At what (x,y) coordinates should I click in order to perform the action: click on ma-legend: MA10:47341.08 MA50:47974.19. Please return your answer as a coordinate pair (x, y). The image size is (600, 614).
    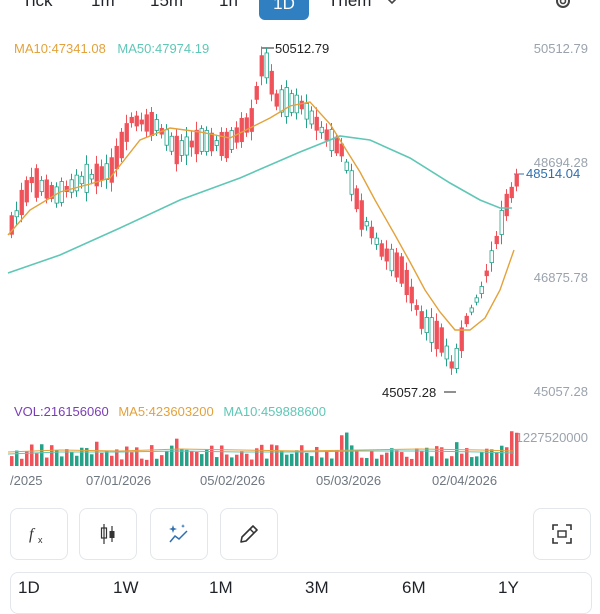
    Looking at the image, I should click on (111, 48).